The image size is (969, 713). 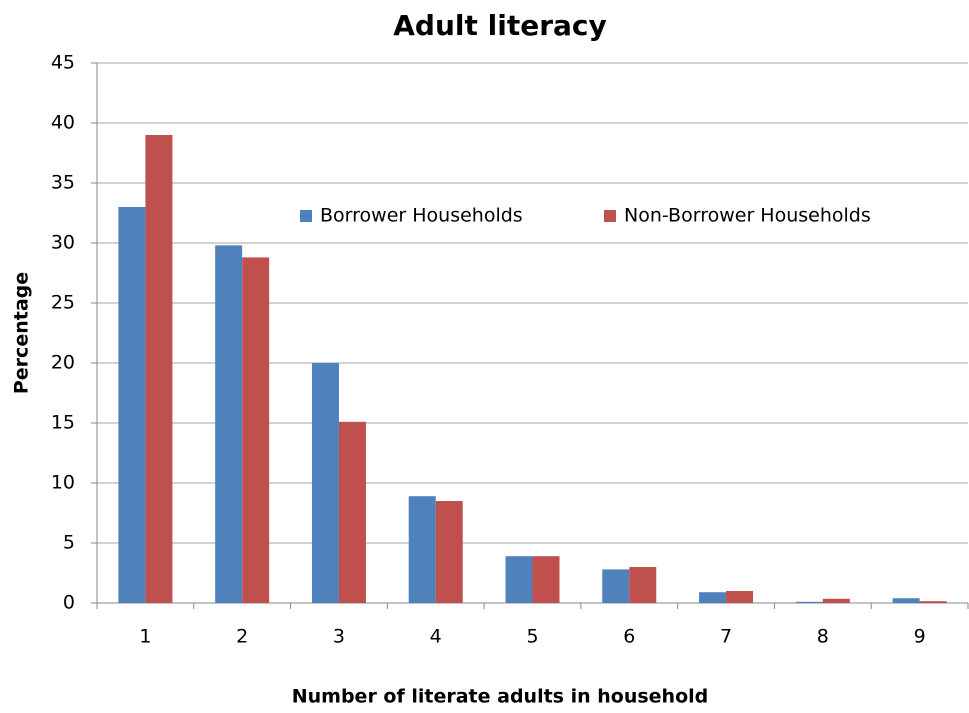 I want to click on x-axis-label: Number of literate adults in household, so click(x=500, y=697).